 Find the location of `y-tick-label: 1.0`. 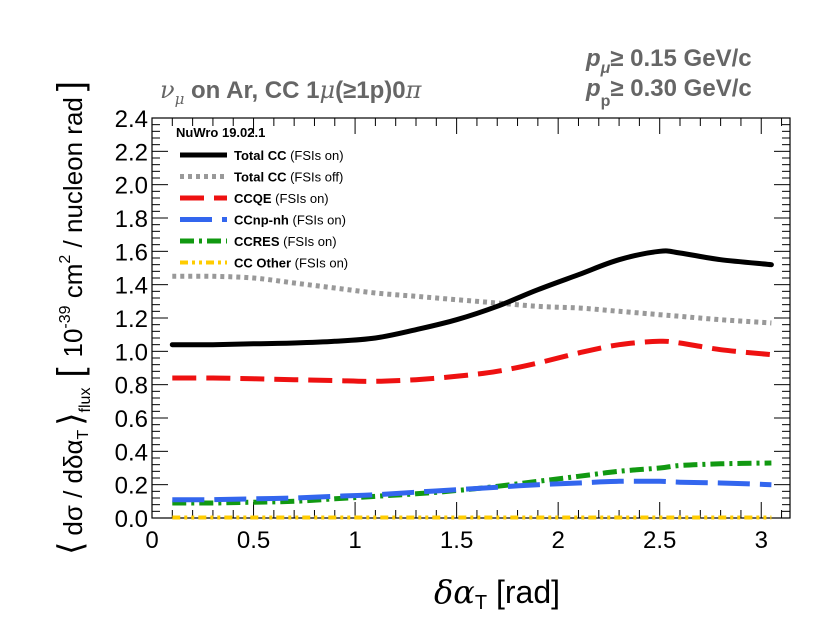

y-tick-label: 1.0 is located at coordinates (131, 352).